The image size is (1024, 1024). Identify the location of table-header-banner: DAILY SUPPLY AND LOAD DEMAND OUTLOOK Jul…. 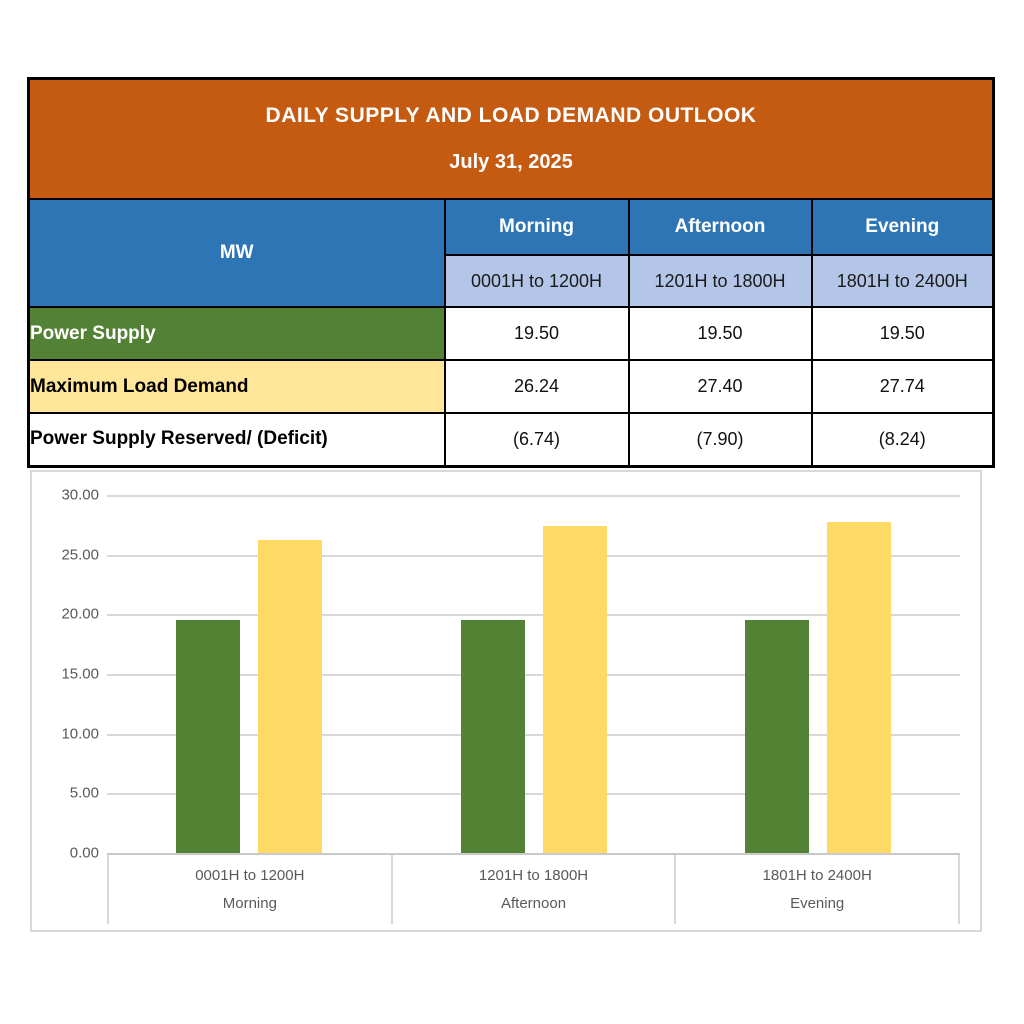
(511, 138).